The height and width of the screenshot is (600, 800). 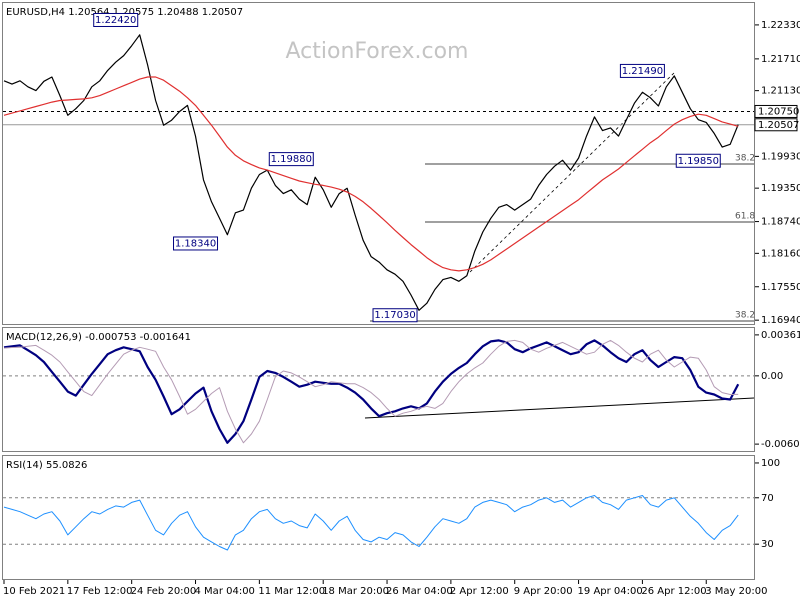 I want to click on y-tick-label: 0.00, so click(x=772, y=376).